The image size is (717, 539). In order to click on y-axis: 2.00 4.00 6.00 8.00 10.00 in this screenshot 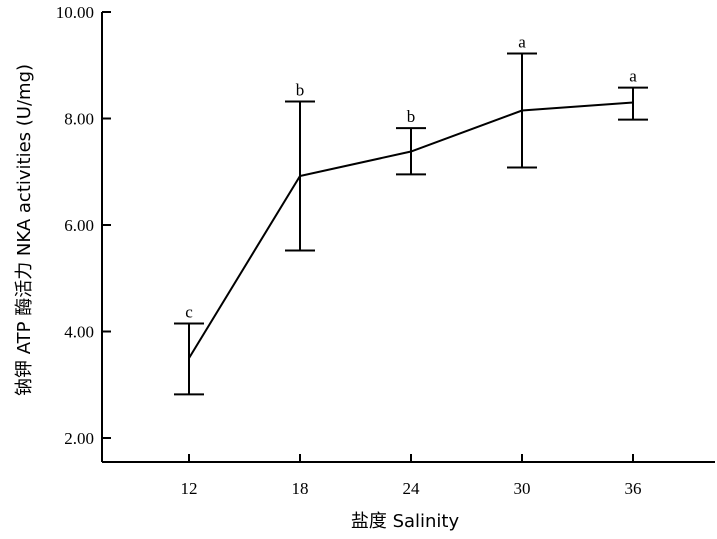, I will do `click(83, 232)`.